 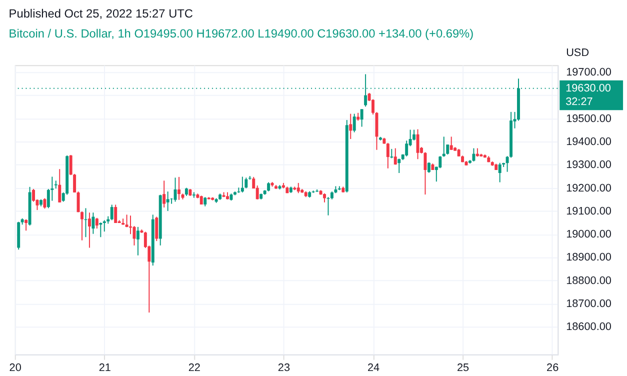 I want to click on ref-line-label: 19630.00, so click(x=588, y=88).